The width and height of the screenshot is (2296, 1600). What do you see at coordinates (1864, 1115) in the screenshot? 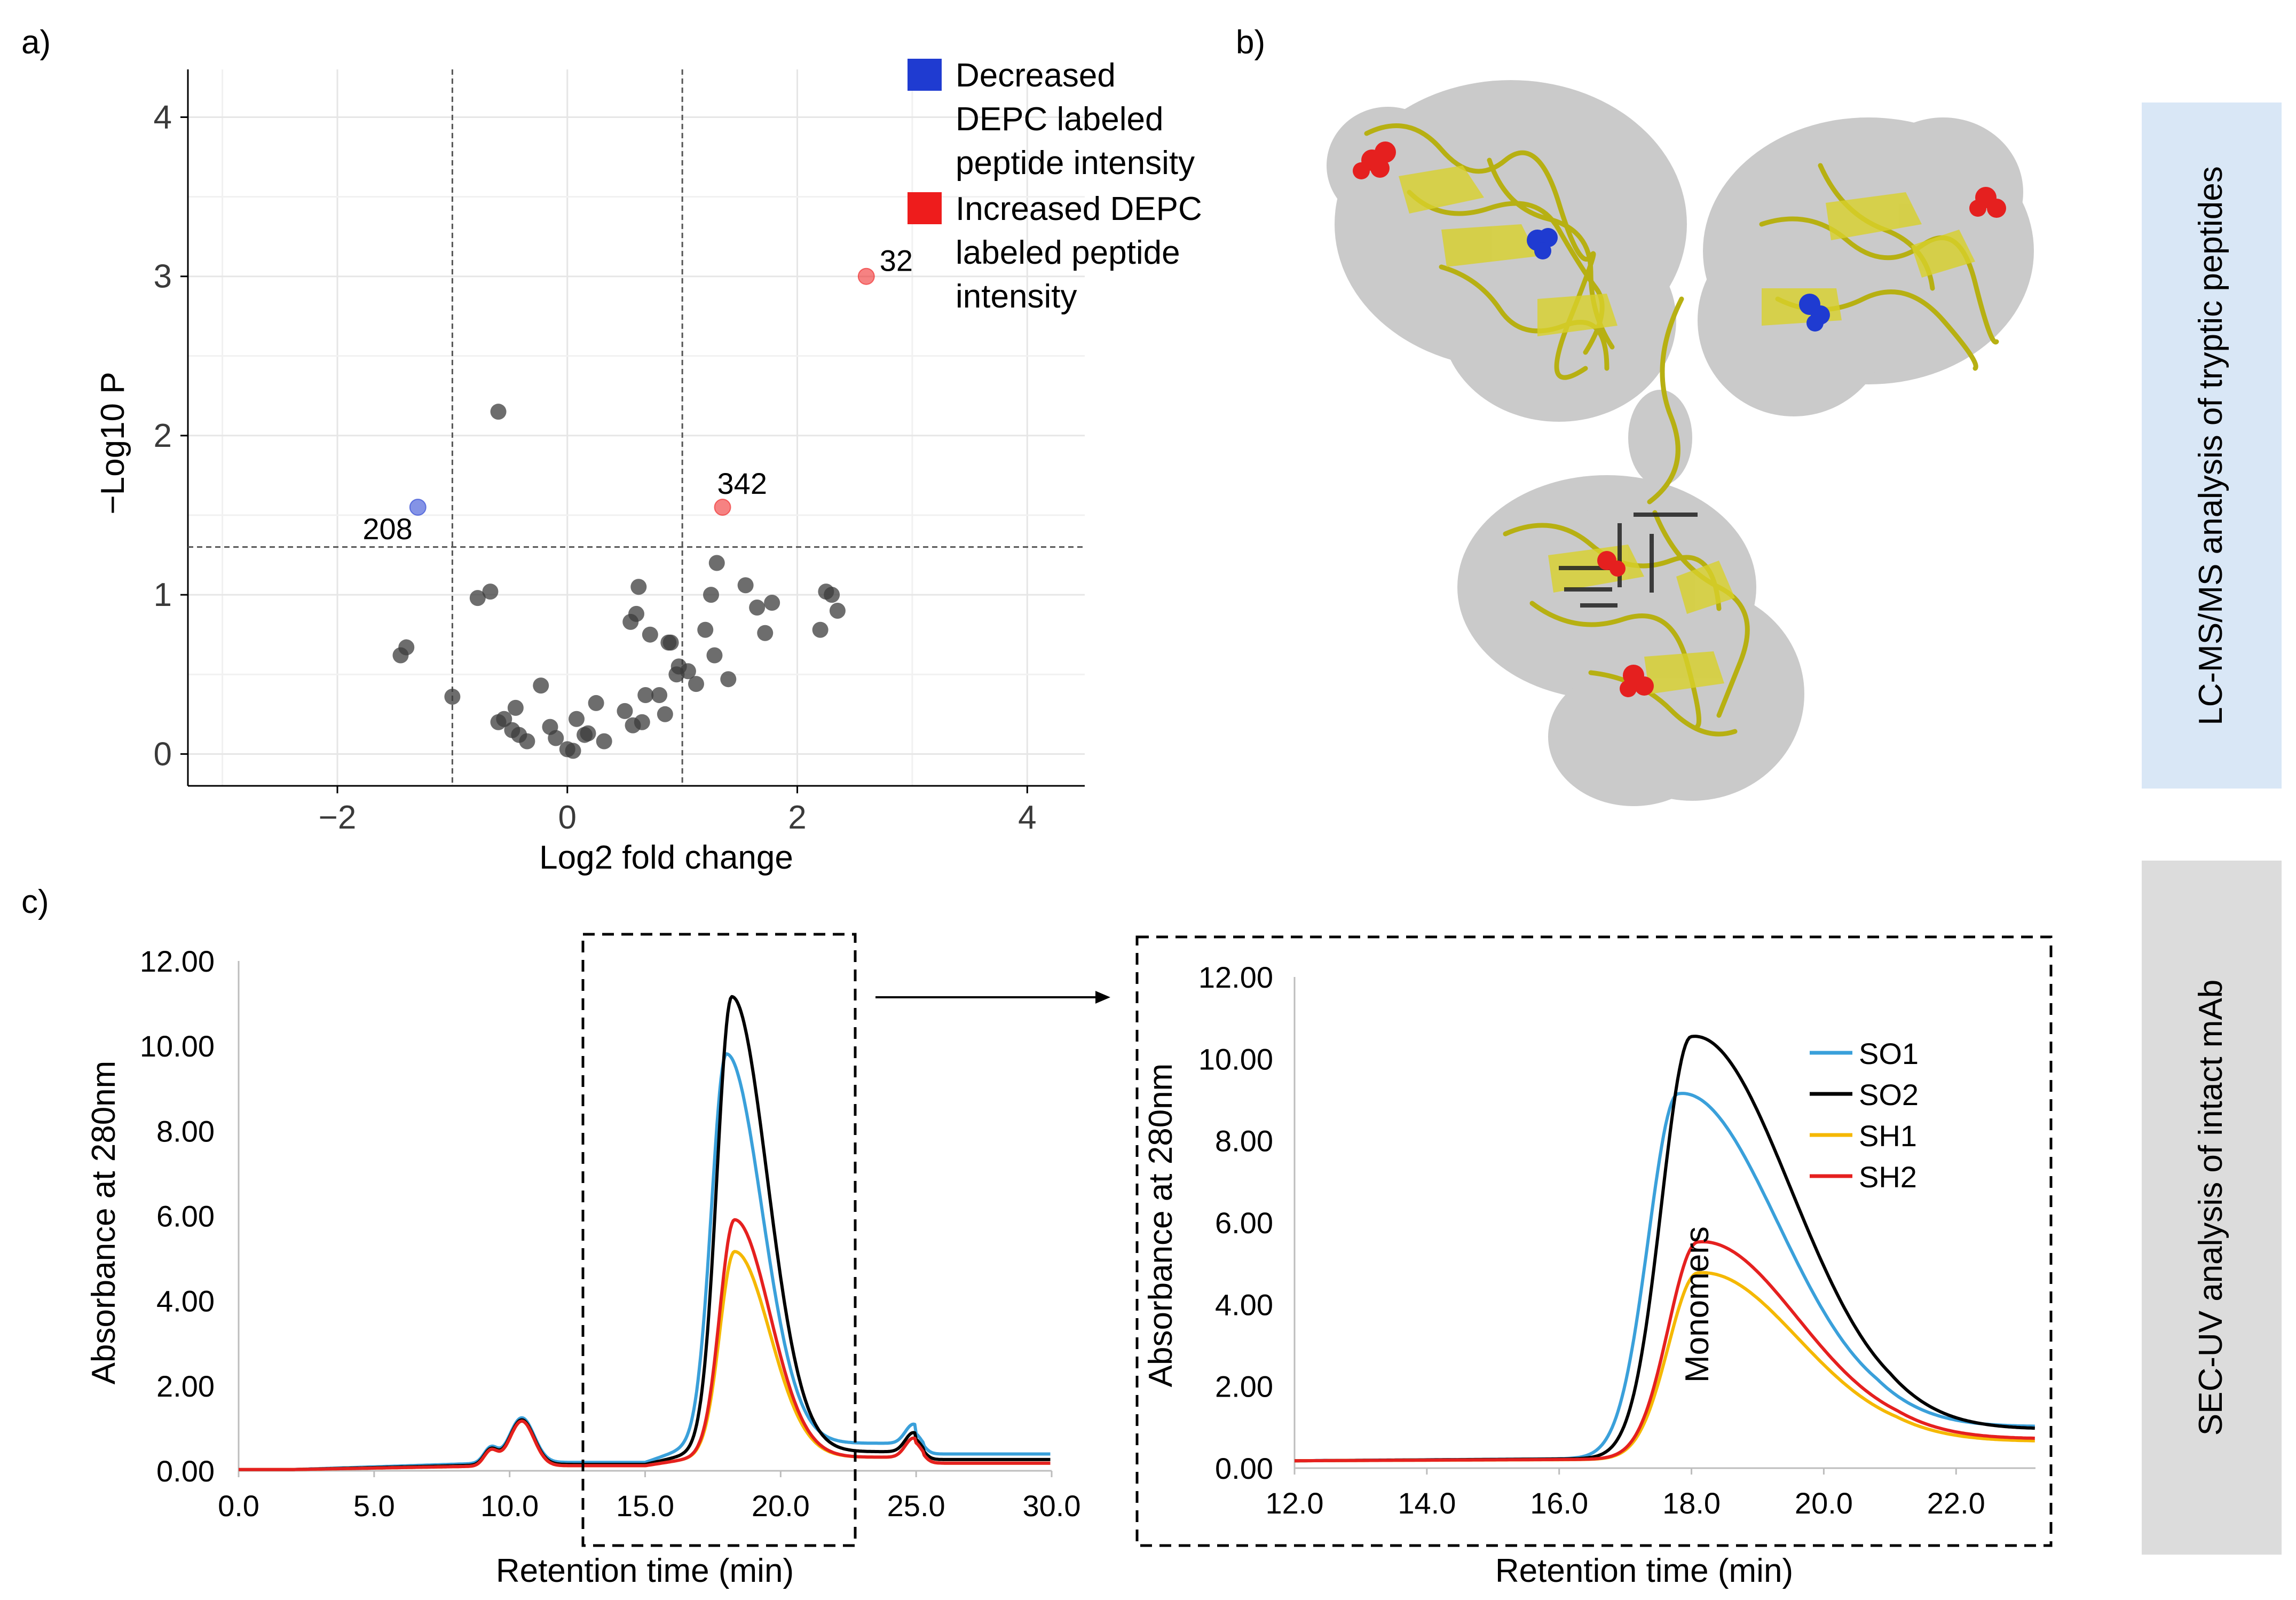
I see `zoom-legend: SO1 SO2 SH1 SH2` at bounding box center [1864, 1115].